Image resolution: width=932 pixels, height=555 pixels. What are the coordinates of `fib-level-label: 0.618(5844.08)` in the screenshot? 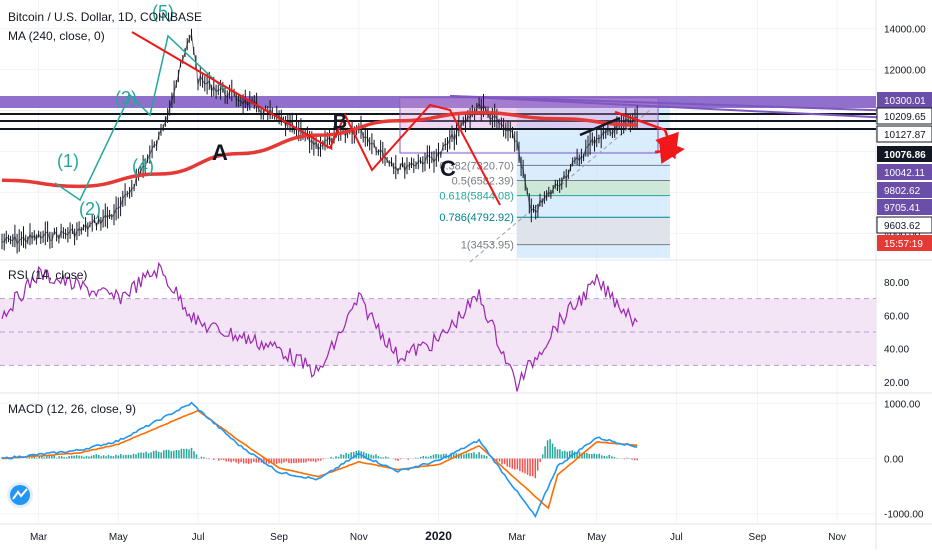 It's located at (476, 197).